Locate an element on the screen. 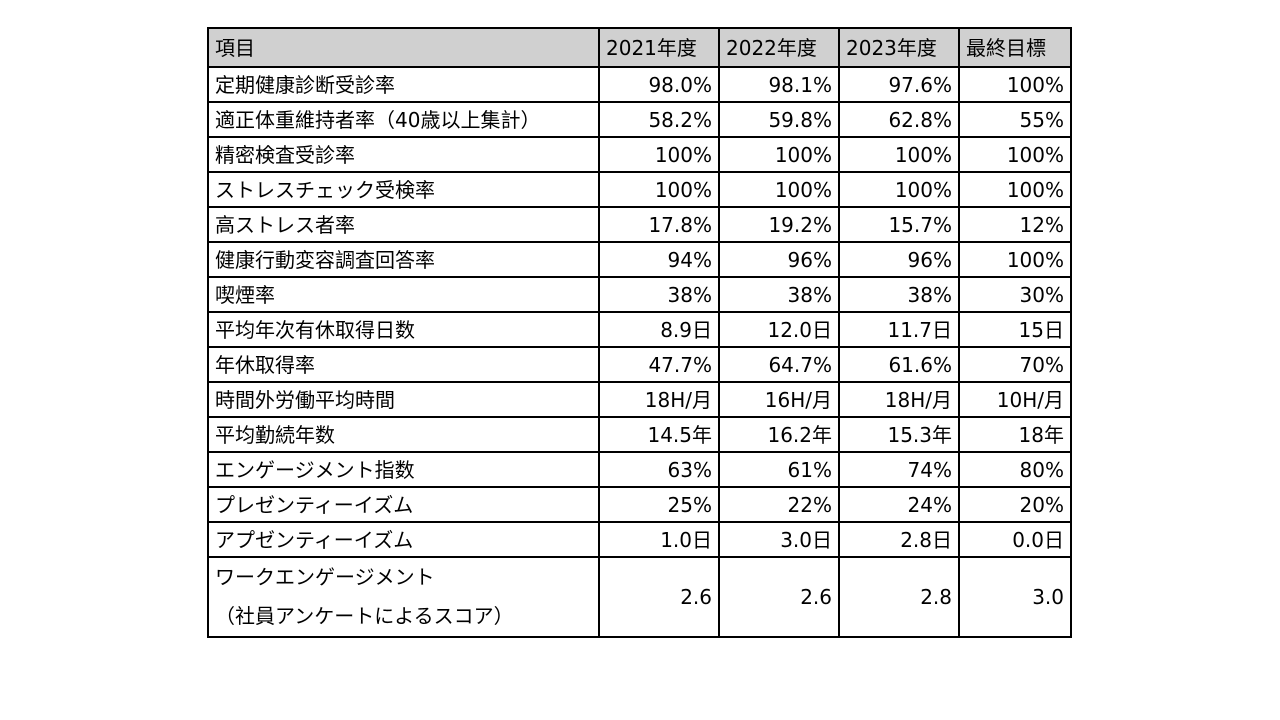 The width and height of the screenshot is (1280, 720). table-header: 項目 2021年度 2022年度 2023年度 最終目標 is located at coordinates (639, 47).